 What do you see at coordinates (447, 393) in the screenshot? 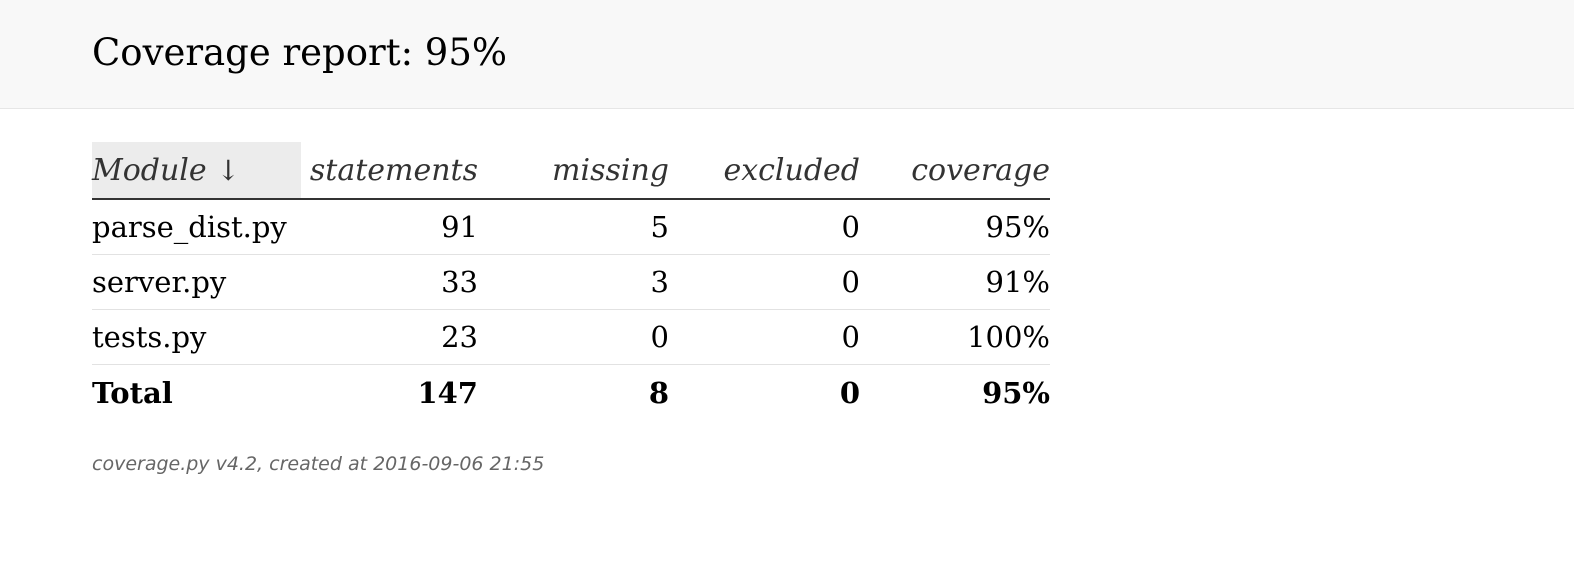
I see `total-statements: 147` at bounding box center [447, 393].